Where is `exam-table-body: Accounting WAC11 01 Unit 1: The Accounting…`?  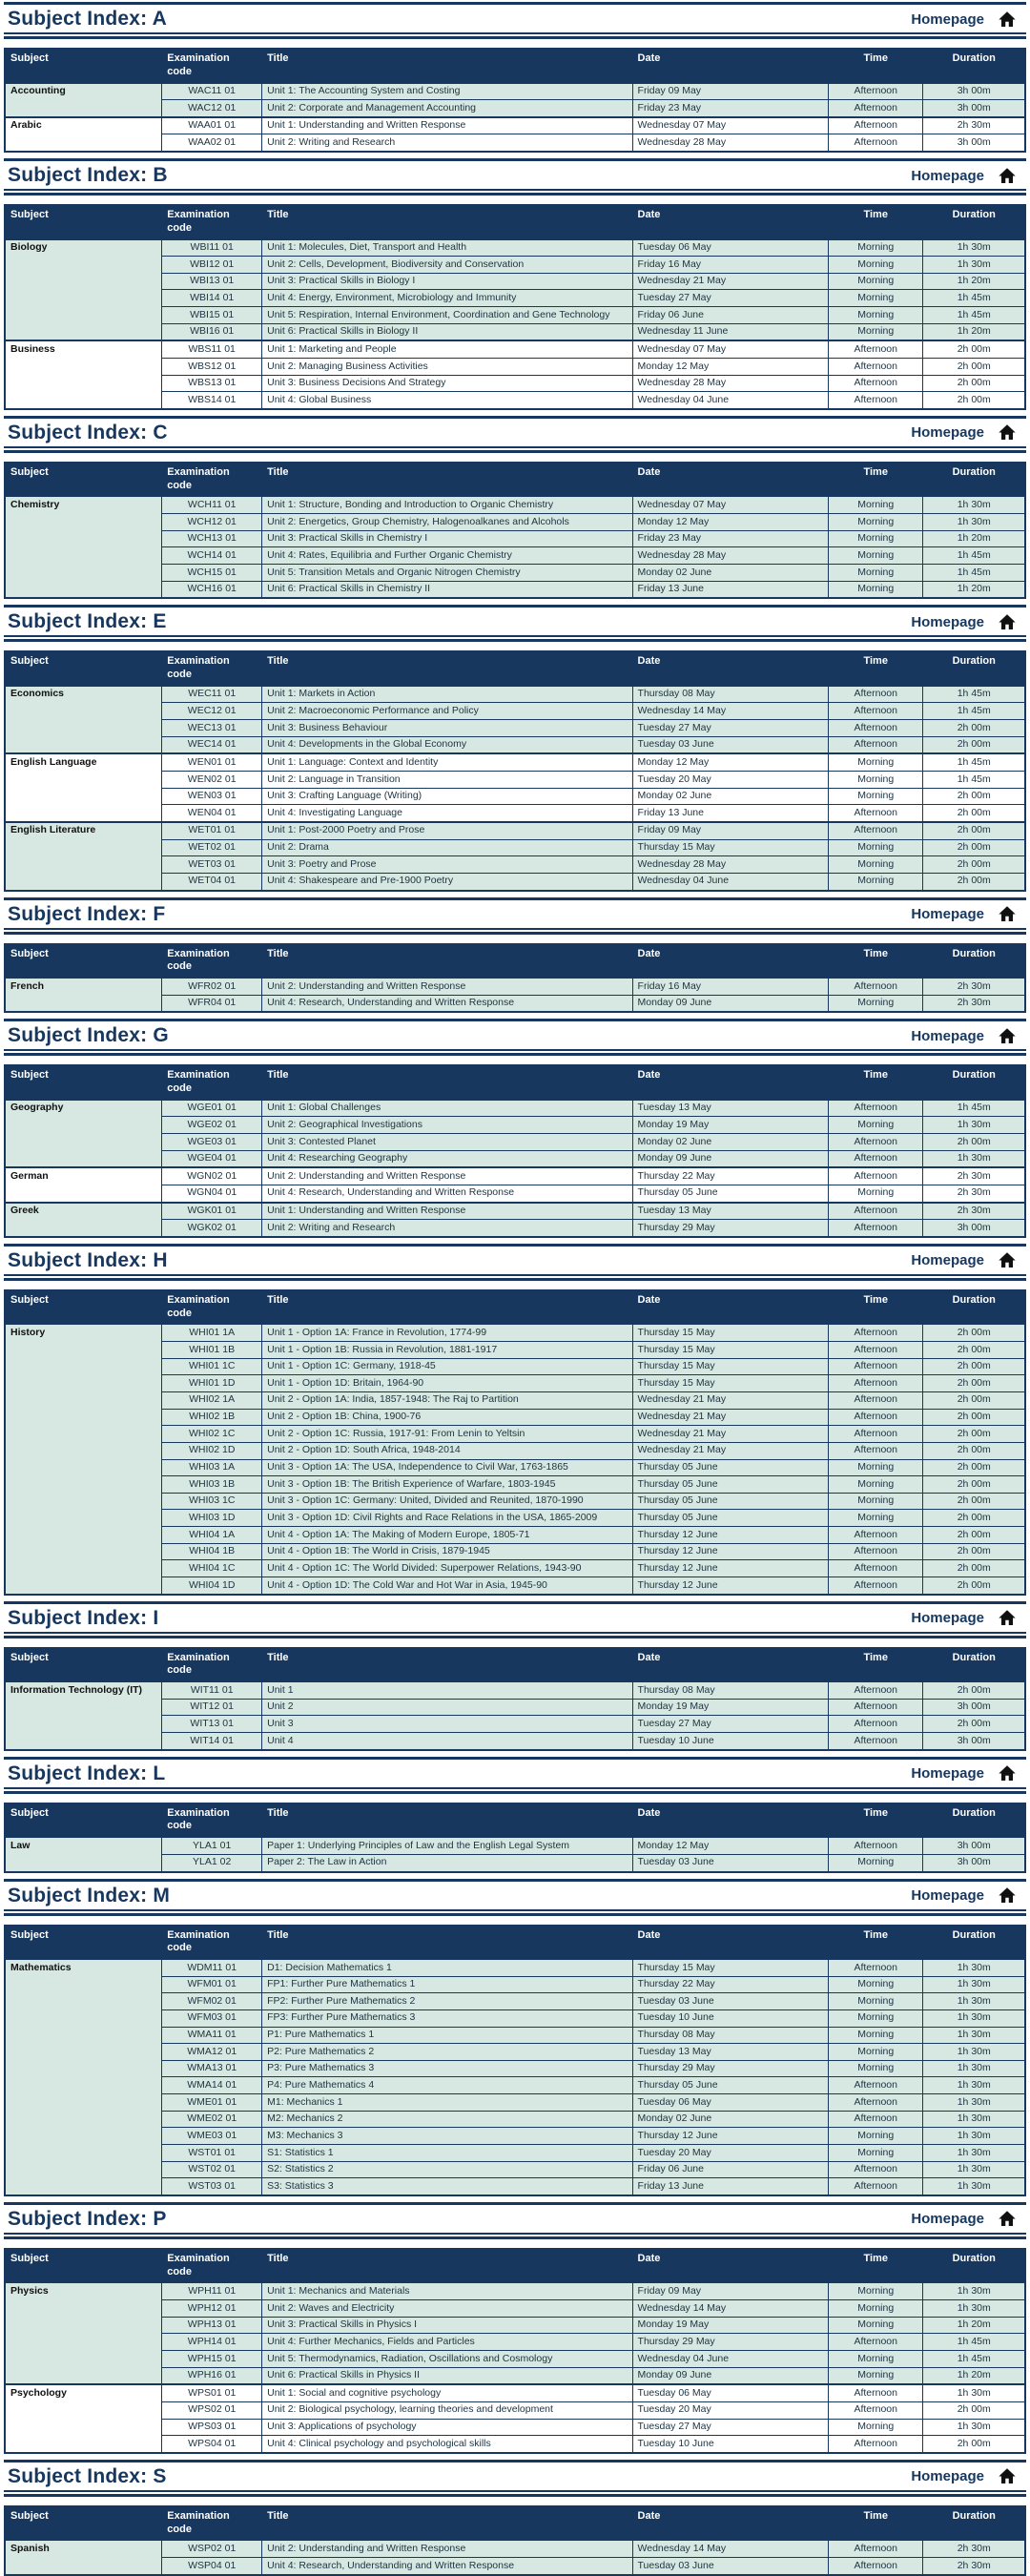 exam-table-body: Accounting WAC11 01 Unit 1: The Accounting… is located at coordinates (515, 117).